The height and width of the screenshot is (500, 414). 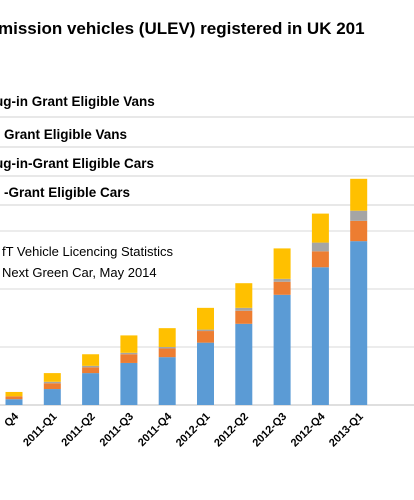 What do you see at coordinates (67, 192) in the screenshot?
I see `legend-entry: -Grant Eligible Cars` at bounding box center [67, 192].